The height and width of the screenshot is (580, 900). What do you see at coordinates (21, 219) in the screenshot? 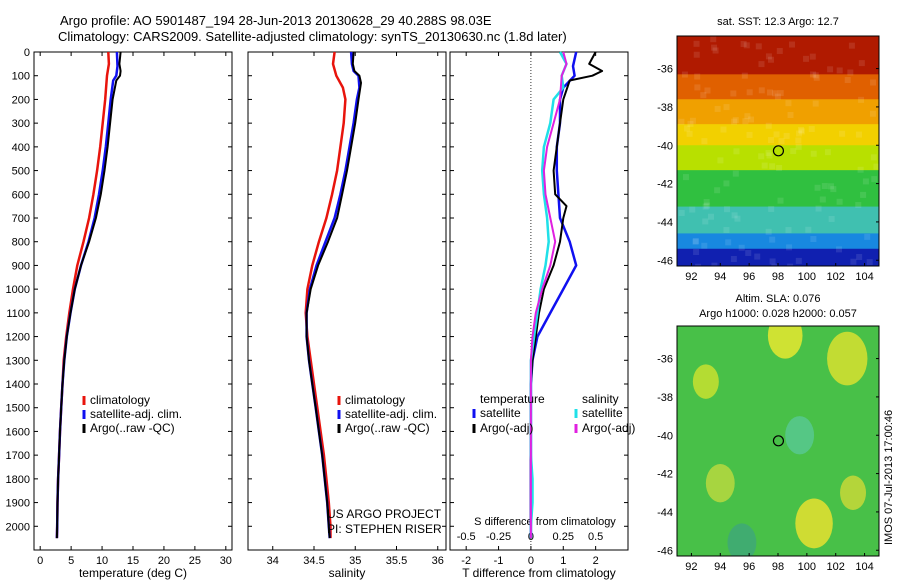
I see `depth-tick-label: 700` at bounding box center [21, 219].